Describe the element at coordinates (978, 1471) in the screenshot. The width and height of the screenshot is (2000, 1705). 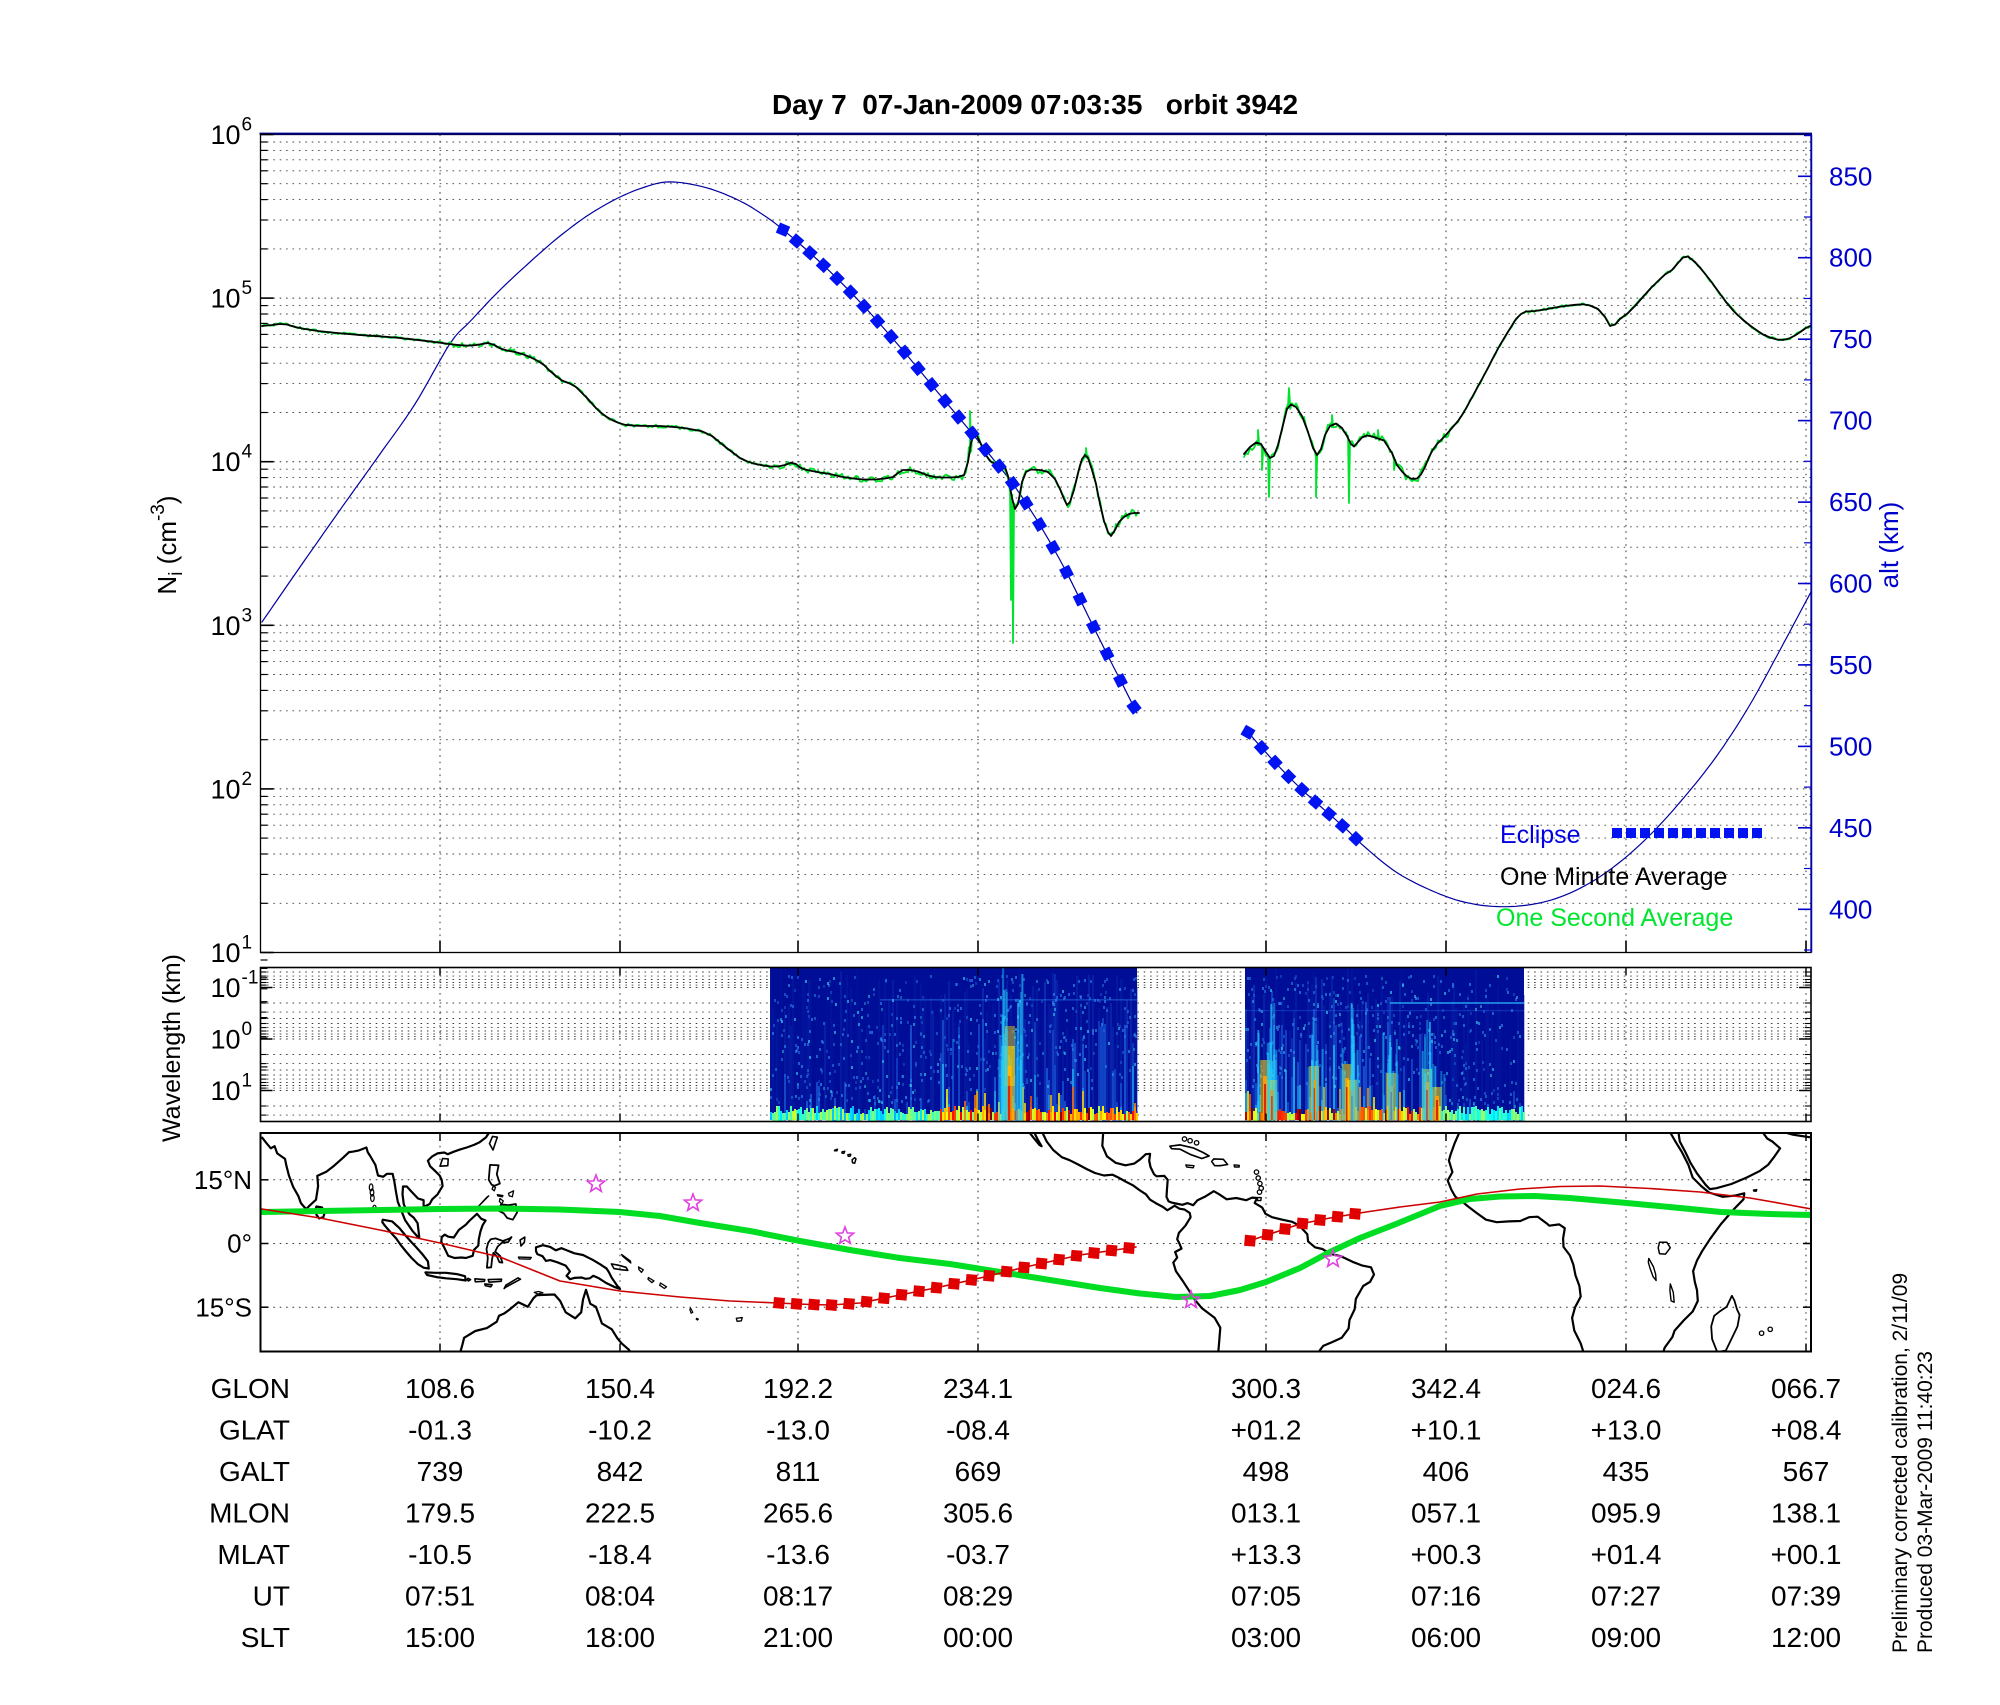
I see `svg-text: 669` at that location.